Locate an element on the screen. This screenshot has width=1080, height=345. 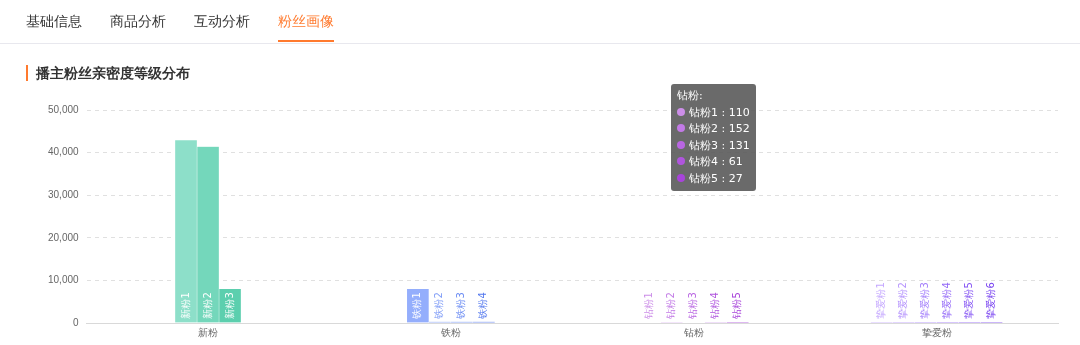
text: 铁粉4 is located at coordinates (483, 306).